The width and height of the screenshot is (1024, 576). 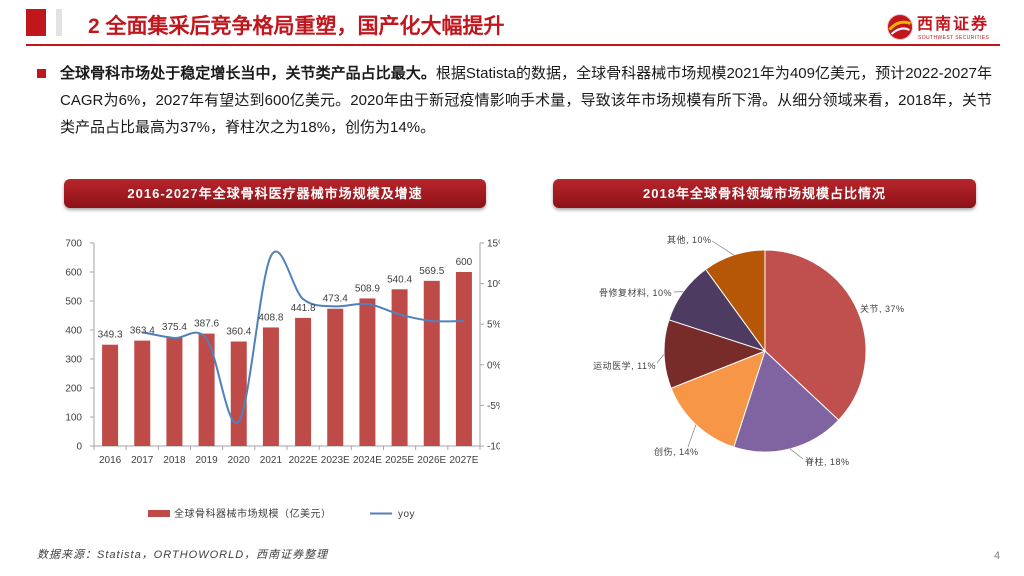 I want to click on bar-2027E, so click(x=463, y=359).